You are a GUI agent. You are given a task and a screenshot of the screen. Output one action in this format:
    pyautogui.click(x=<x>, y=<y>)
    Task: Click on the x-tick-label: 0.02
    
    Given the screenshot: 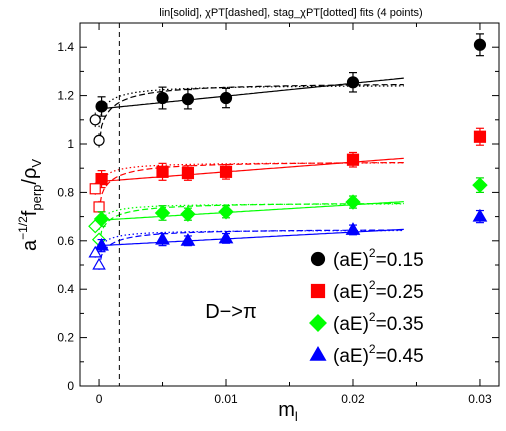 What is the action you would take?
    pyautogui.click(x=353, y=399)
    